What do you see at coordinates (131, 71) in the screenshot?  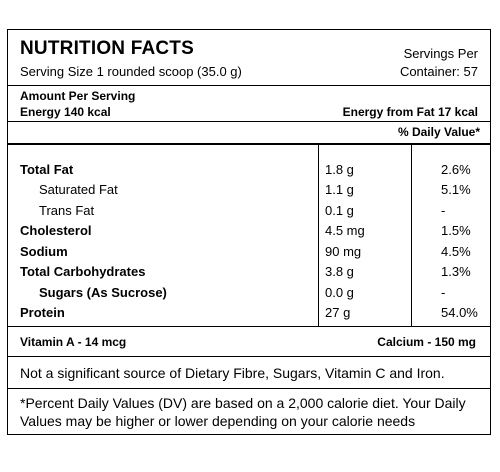 I see `serving-size: Serving Size 1 rounded scoop (35.0 g)` at bounding box center [131, 71].